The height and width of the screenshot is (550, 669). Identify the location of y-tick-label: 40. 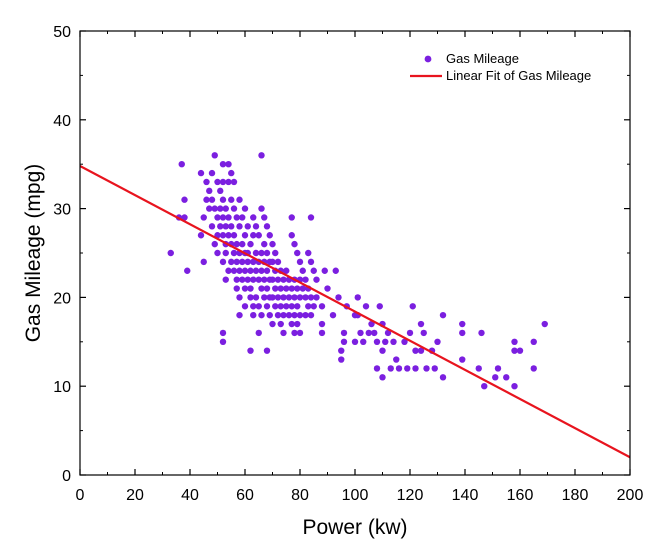
(62, 121).